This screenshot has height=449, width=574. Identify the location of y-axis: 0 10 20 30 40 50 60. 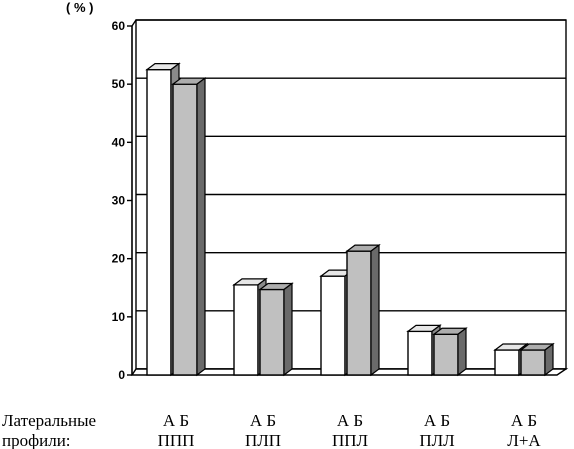
(124, 200).